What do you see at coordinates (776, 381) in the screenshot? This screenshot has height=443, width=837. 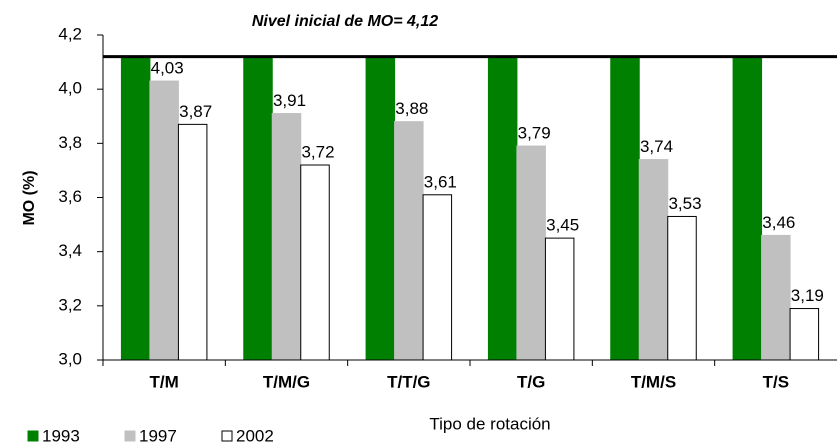 I see `x-tick-label: T/S` at bounding box center [776, 381].